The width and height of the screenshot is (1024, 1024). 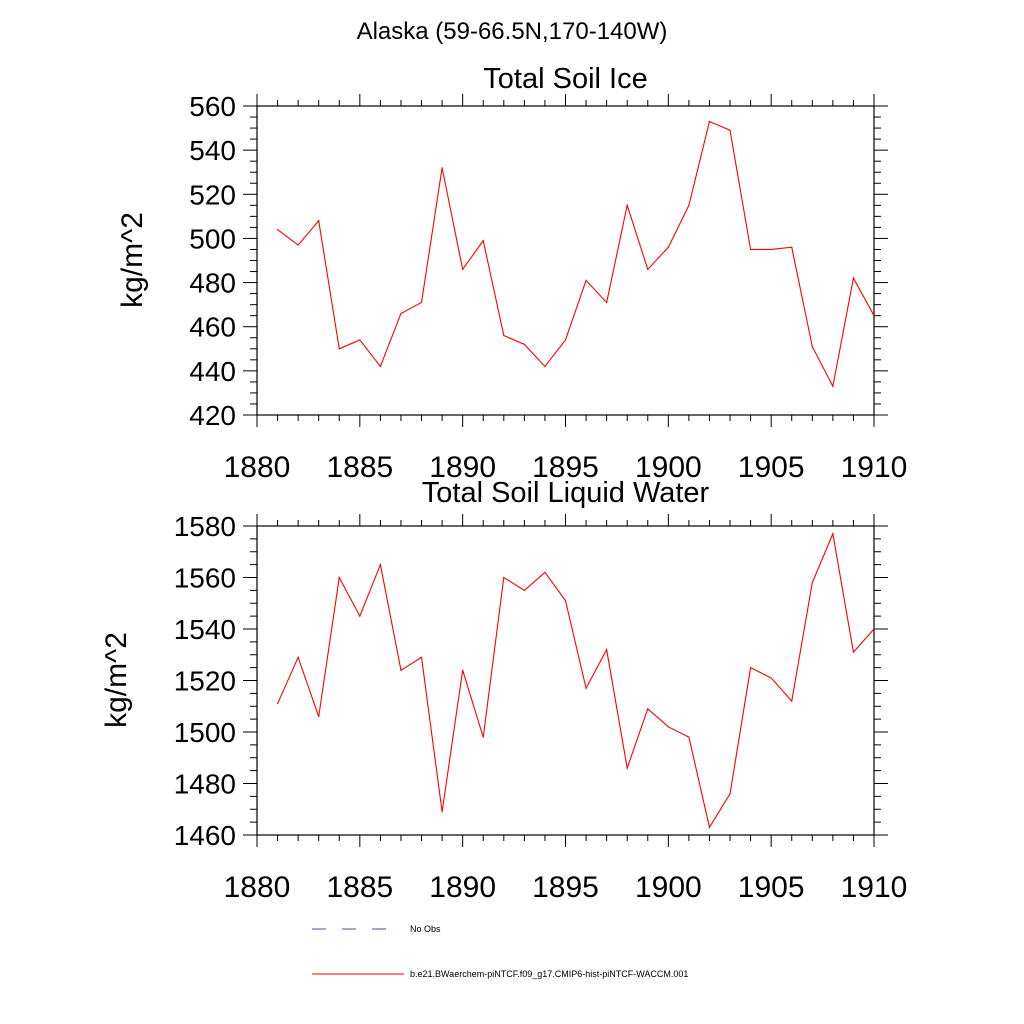 What do you see at coordinates (212, 238) in the screenshot?
I see `soil-ice-y-tick-label: 500` at bounding box center [212, 238].